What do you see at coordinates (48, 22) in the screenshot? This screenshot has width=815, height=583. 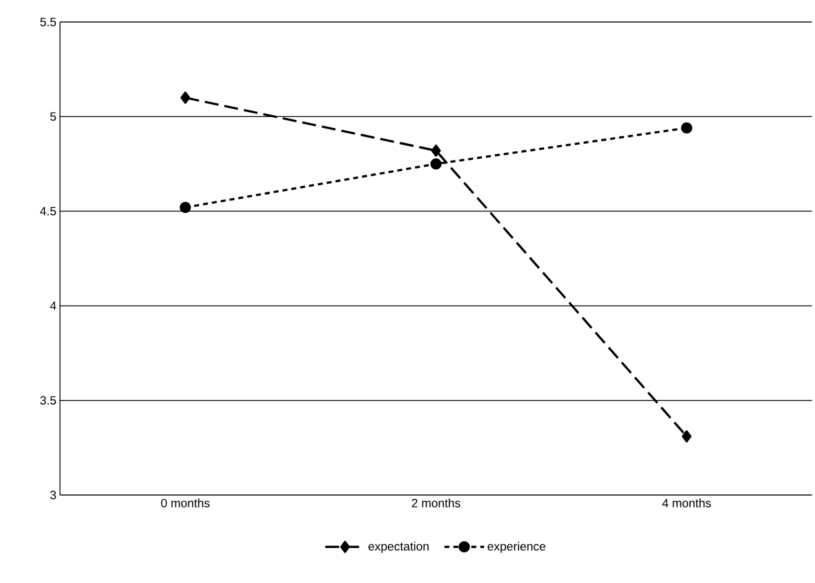 I see `y-tick-label: 5.5` at bounding box center [48, 22].